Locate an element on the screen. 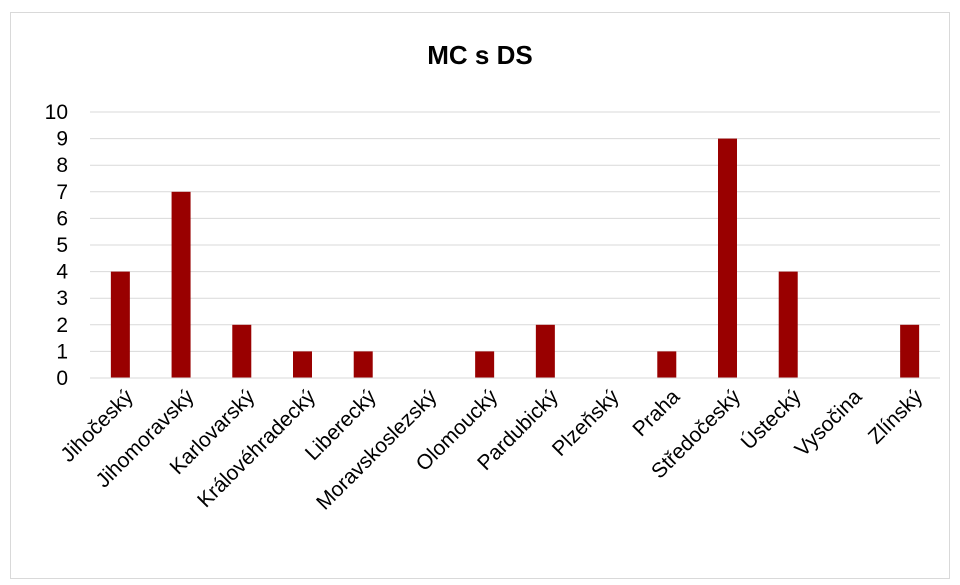 The width and height of the screenshot is (960, 585). y-tick-label: 7 is located at coordinates (62, 192).